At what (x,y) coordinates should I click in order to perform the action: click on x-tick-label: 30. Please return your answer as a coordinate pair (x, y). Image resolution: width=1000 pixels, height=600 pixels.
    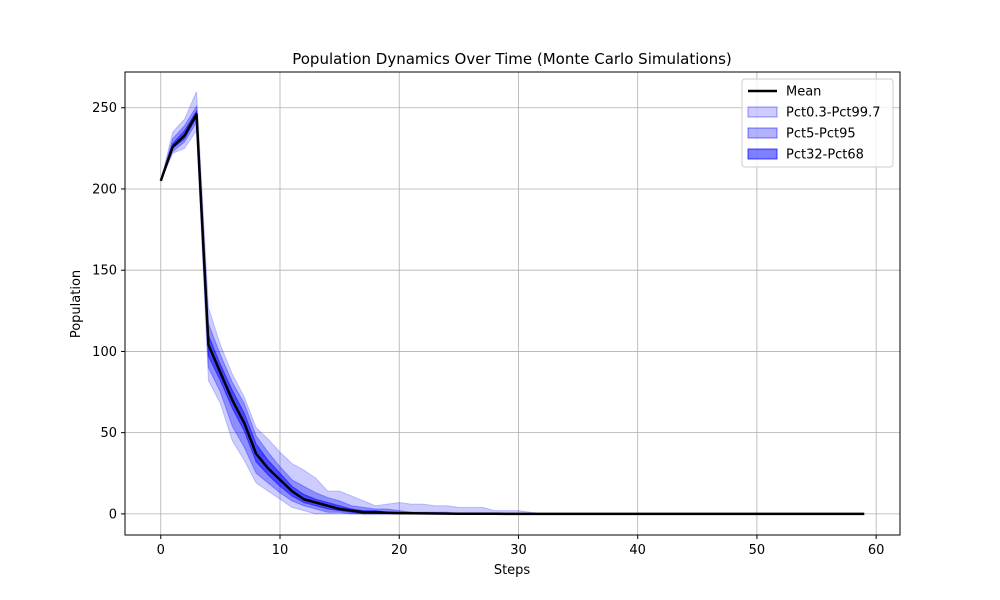
    Looking at the image, I should click on (518, 550).